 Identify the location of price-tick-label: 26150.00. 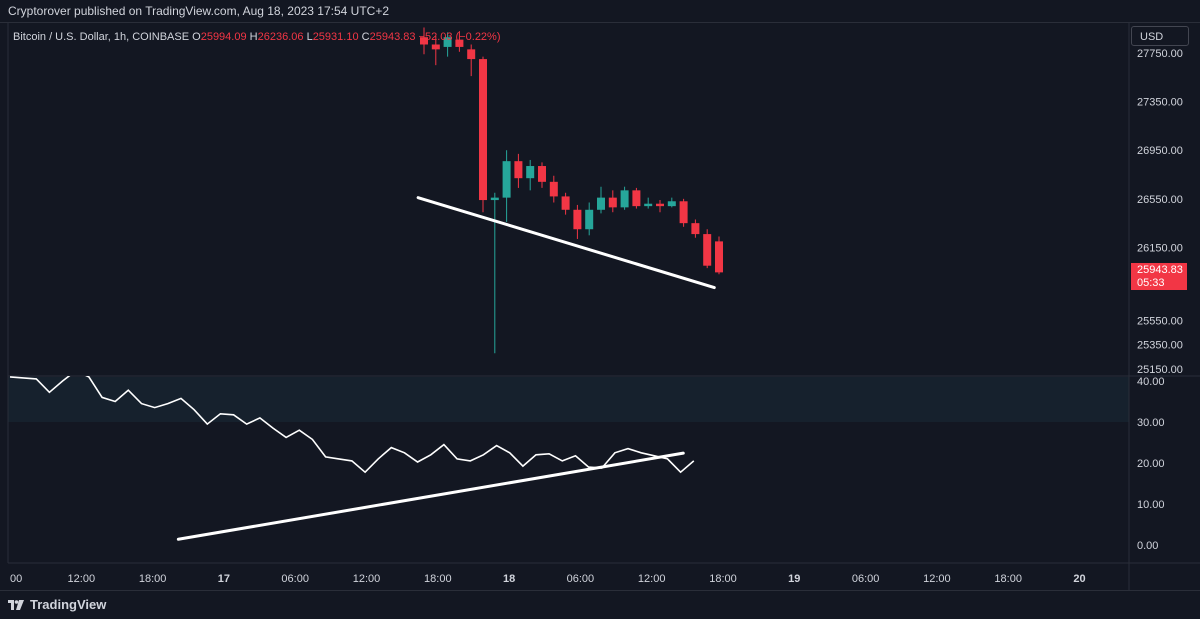
(1160, 248).